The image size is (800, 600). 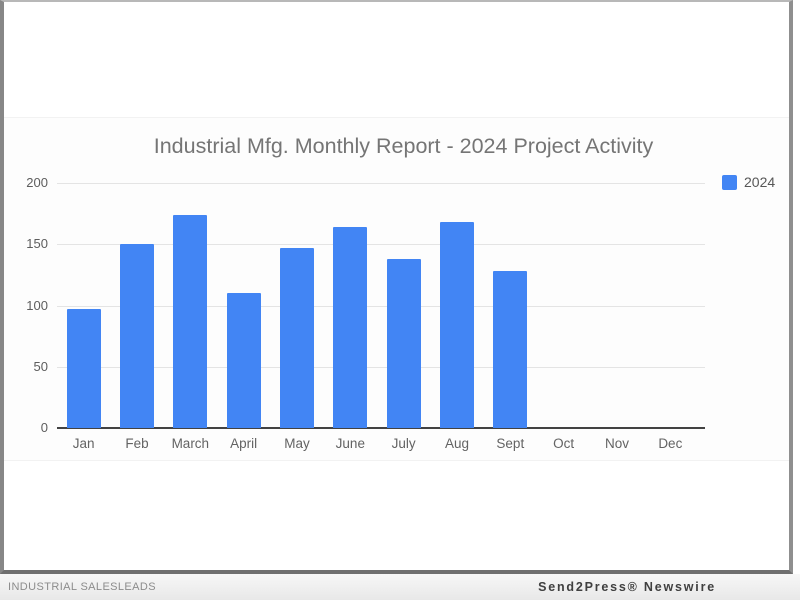 I want to click on bar-june, so click(x=350, y=327).